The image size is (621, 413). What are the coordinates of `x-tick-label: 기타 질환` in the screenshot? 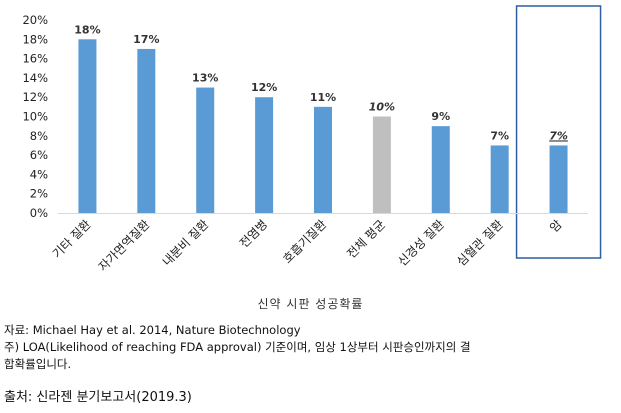 It's located at (72, 239).